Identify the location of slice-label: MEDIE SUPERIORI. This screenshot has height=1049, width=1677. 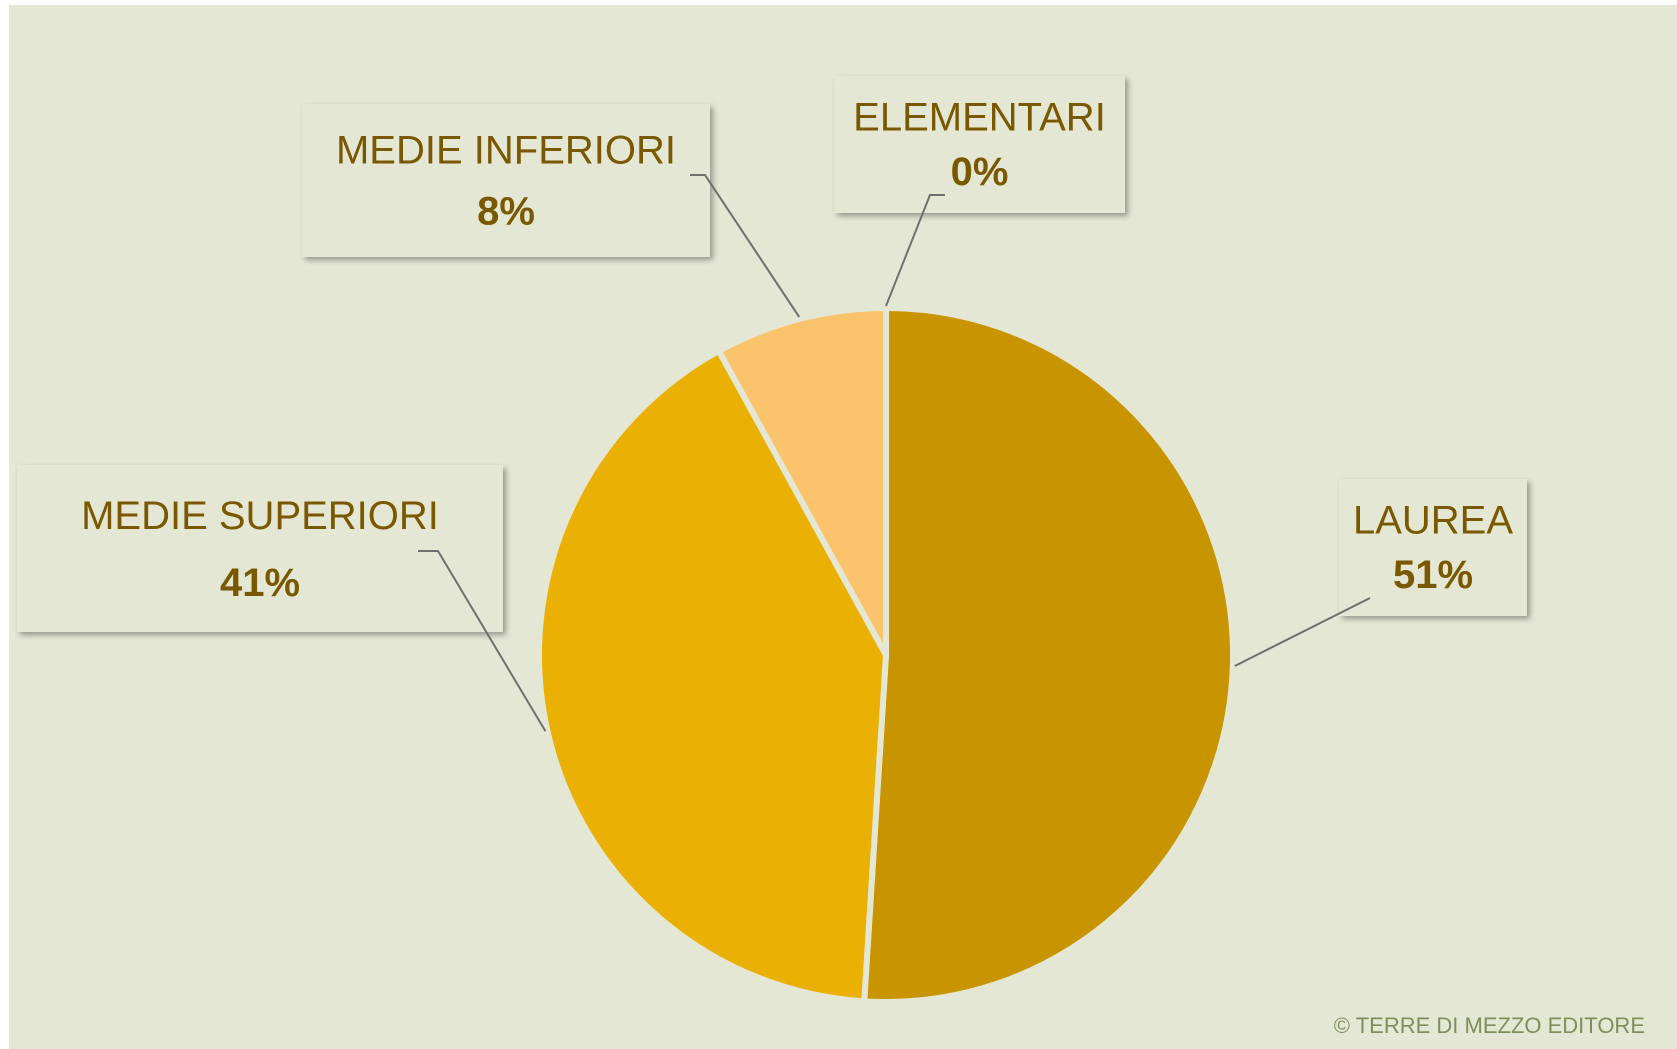
(260, 516).